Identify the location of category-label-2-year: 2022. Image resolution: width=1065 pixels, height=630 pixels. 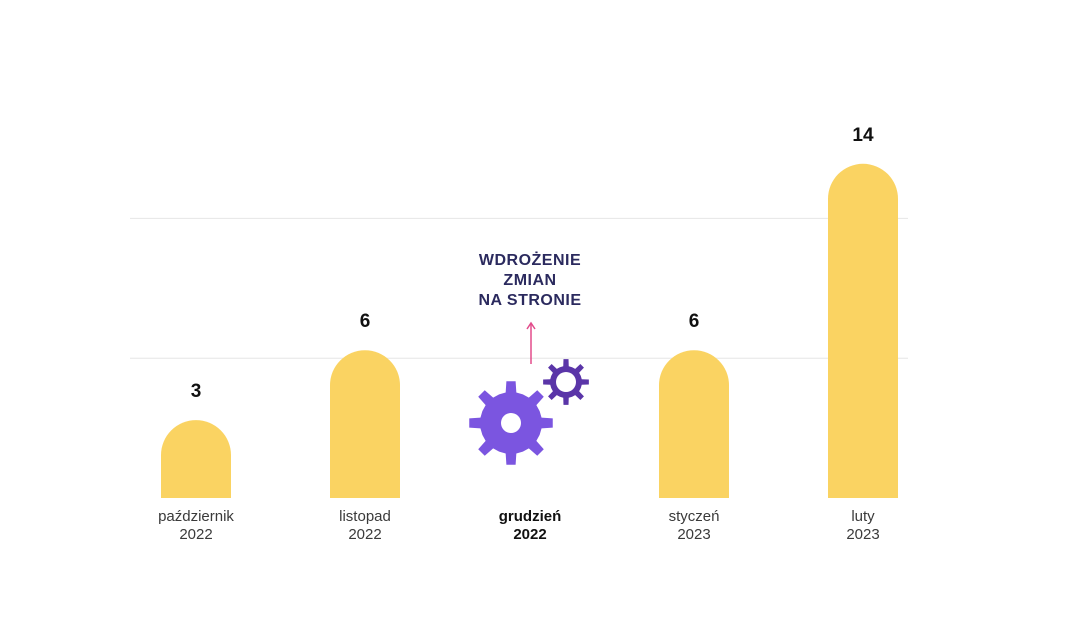
(529, 534).